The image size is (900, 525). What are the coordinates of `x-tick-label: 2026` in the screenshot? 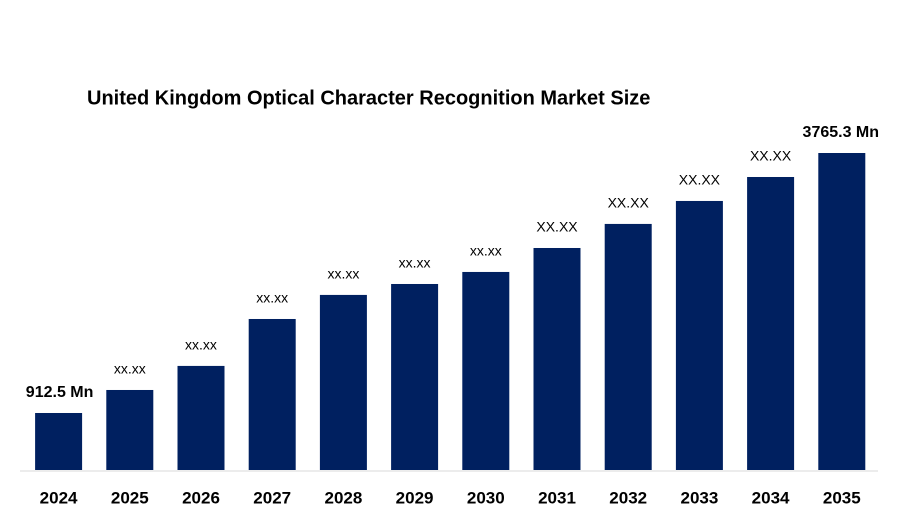 It's located at (201, 497).